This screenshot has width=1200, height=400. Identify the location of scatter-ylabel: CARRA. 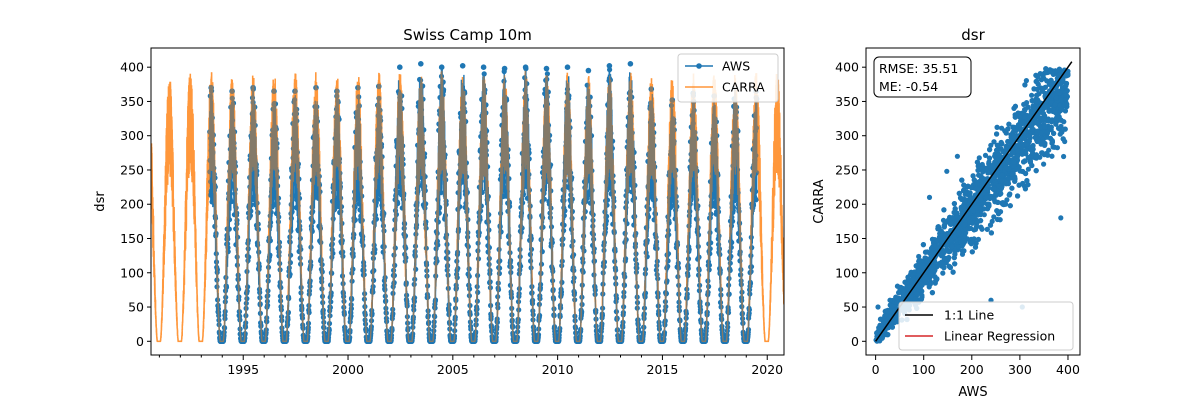
(819, 201).